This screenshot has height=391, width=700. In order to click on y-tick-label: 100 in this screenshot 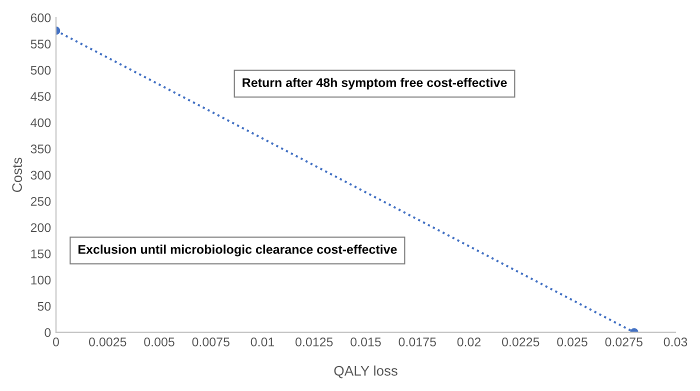, I will do `click(41, 280)`.